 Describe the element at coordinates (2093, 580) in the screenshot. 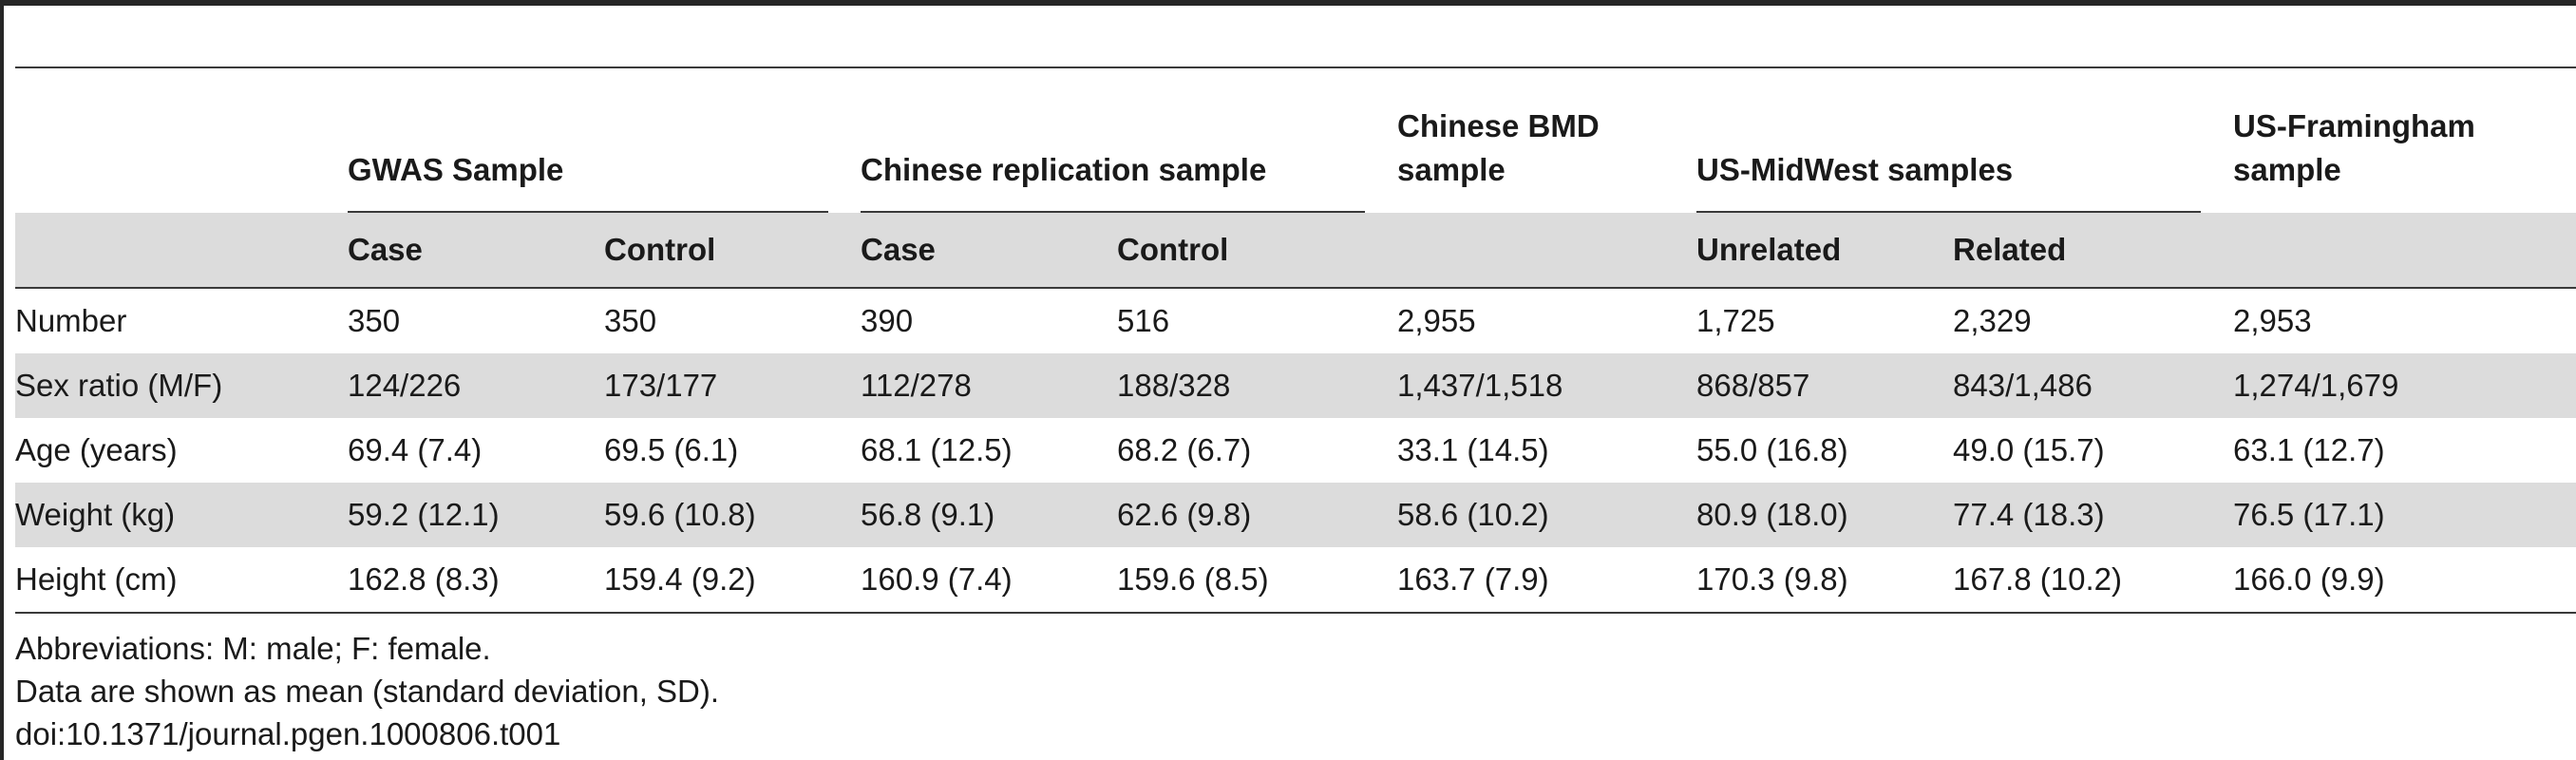

I see `table-cell: 167.8 (10.2)` at that location.